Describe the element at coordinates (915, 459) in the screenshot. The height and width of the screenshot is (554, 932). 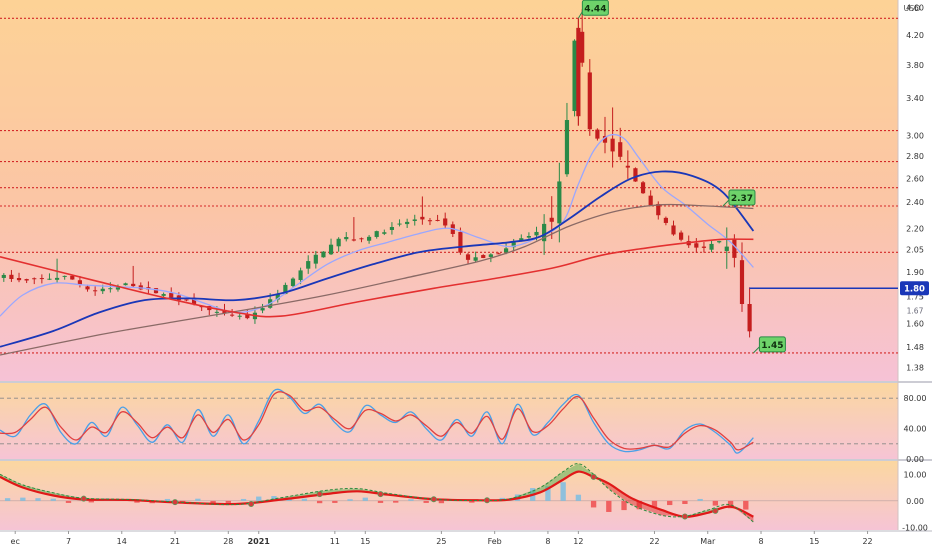
I see `oscillator-1-tick-label: 0.00` at that location.